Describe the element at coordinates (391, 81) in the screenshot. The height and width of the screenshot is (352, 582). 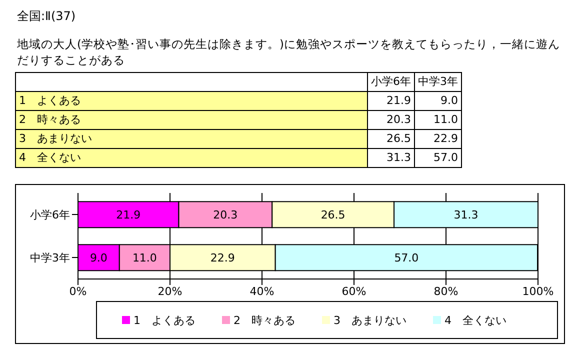
I see `category-label: 小学6年` at that location.